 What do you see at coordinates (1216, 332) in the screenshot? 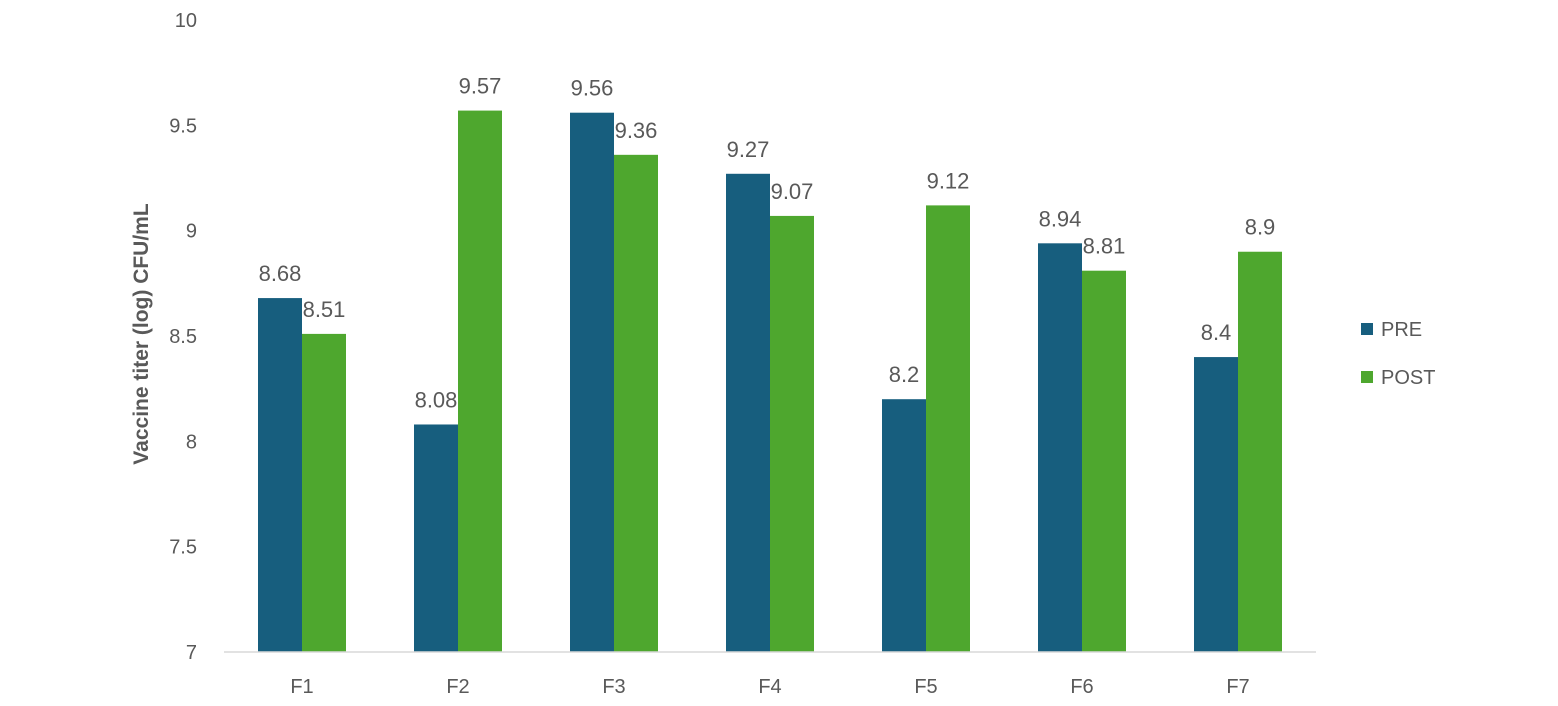
I see `data-label: 8.4` at bounding box center [1216, 332].